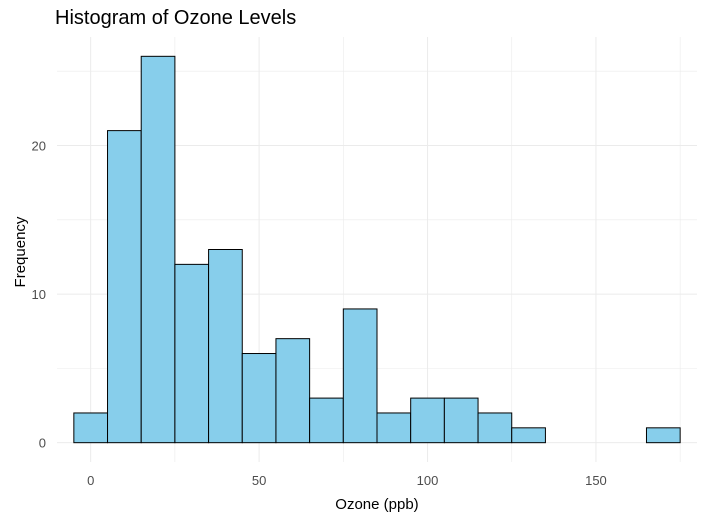  What do you see at coordinates (176, 18) in the screenshot?
I see `chart-title: Histogram of Ozone Levels` at bounding box center [176, 18].